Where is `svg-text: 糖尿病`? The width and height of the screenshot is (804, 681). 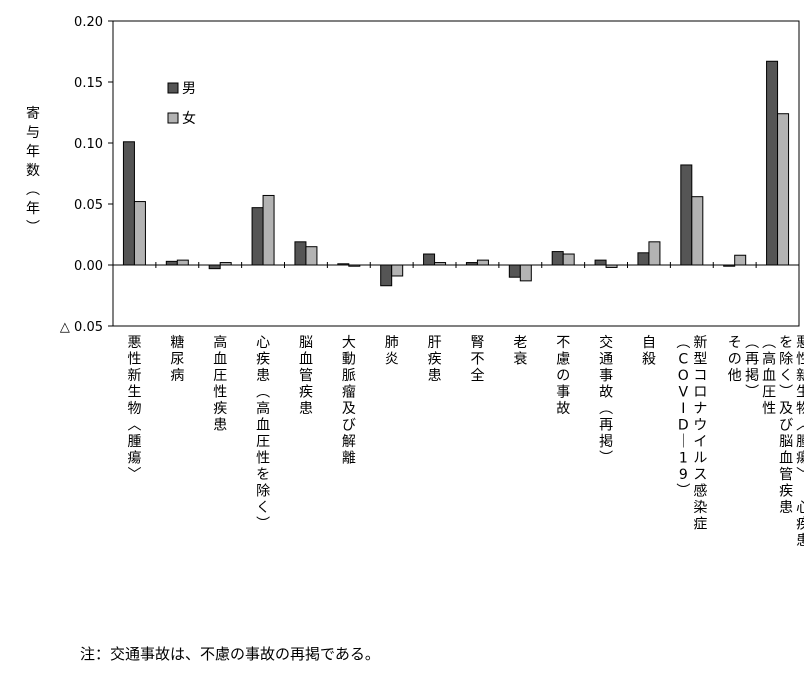
svg-text: 糖尿病 is located at coordinates (177, 359).